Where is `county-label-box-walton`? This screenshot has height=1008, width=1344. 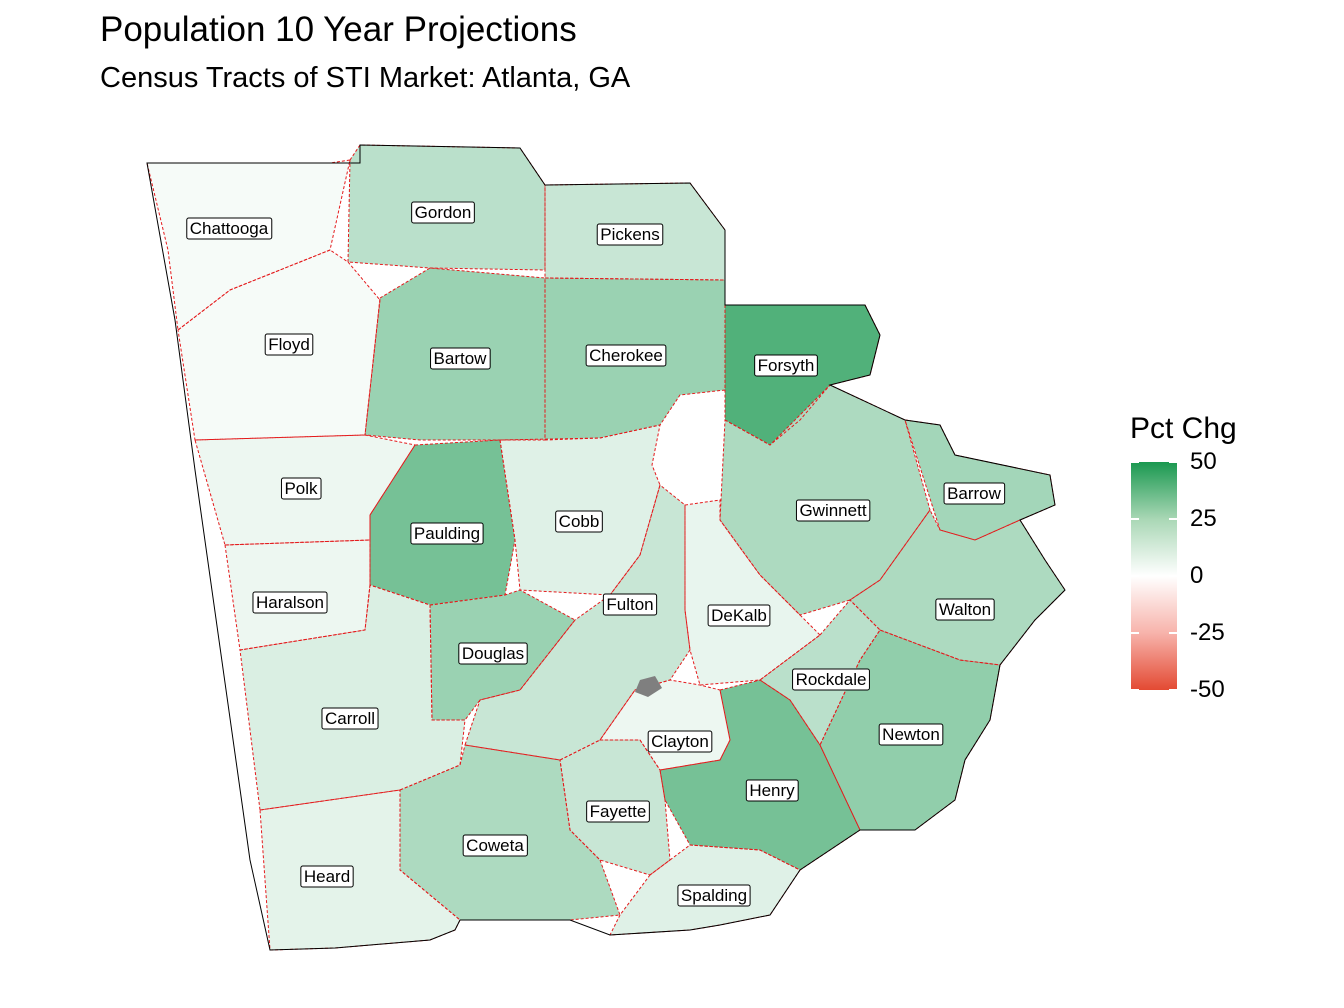 county-label-box-walton is located at coordinates (965, 609).